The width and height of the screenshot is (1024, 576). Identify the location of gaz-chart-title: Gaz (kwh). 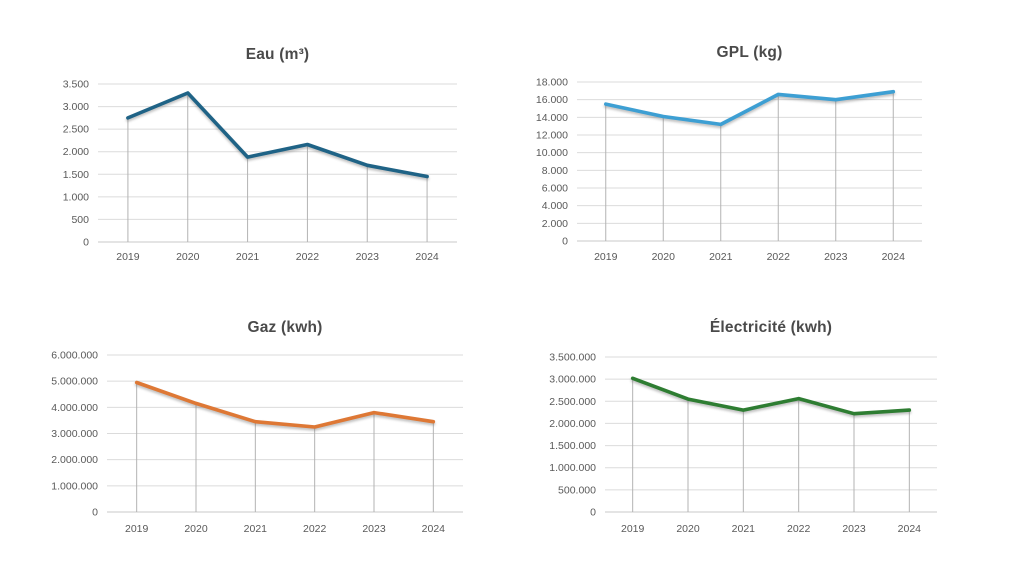
(285, 327).